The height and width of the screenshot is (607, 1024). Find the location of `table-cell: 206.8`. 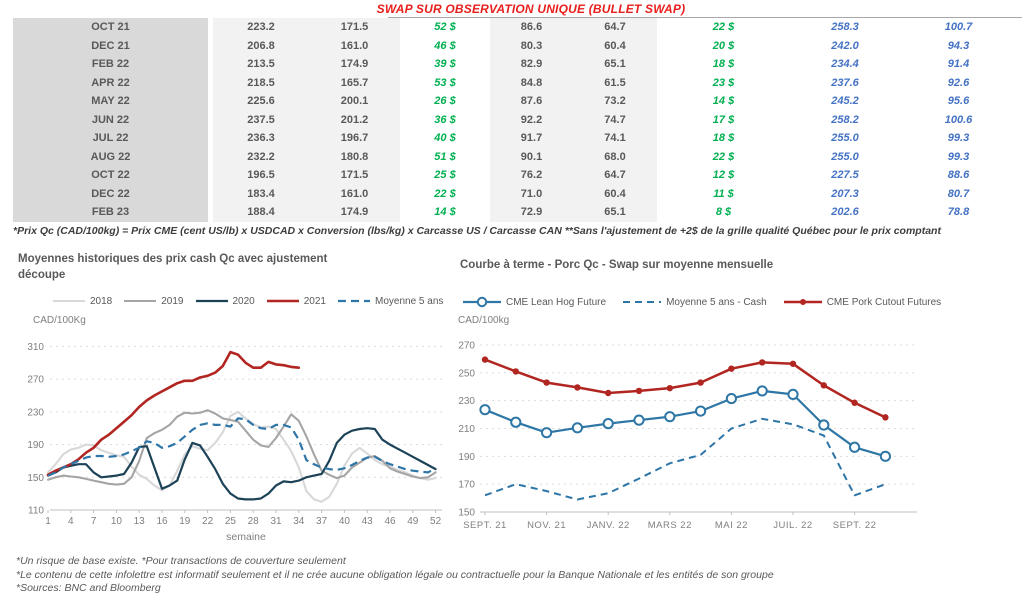

table-cell: 206.8 is located at coordinates (261, 45).